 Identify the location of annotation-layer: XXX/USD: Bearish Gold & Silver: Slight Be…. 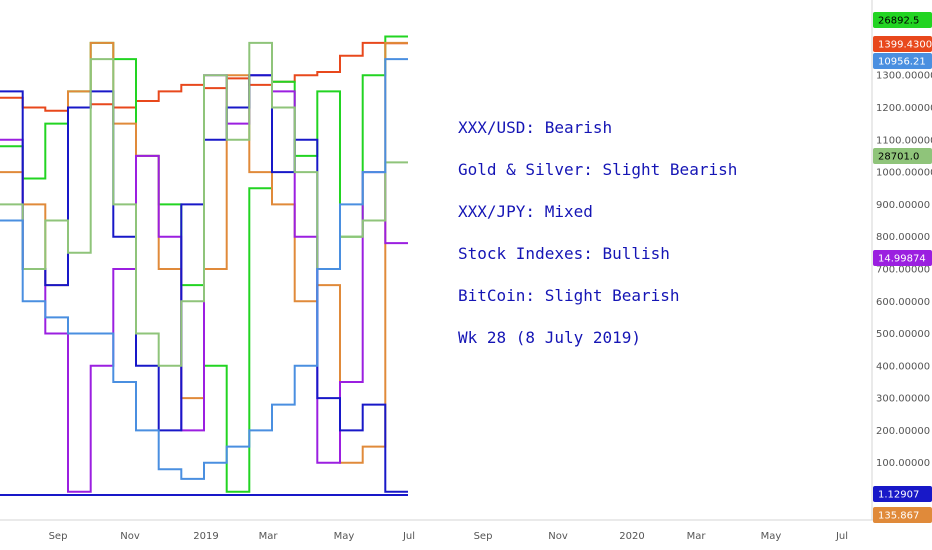
(597, 232).